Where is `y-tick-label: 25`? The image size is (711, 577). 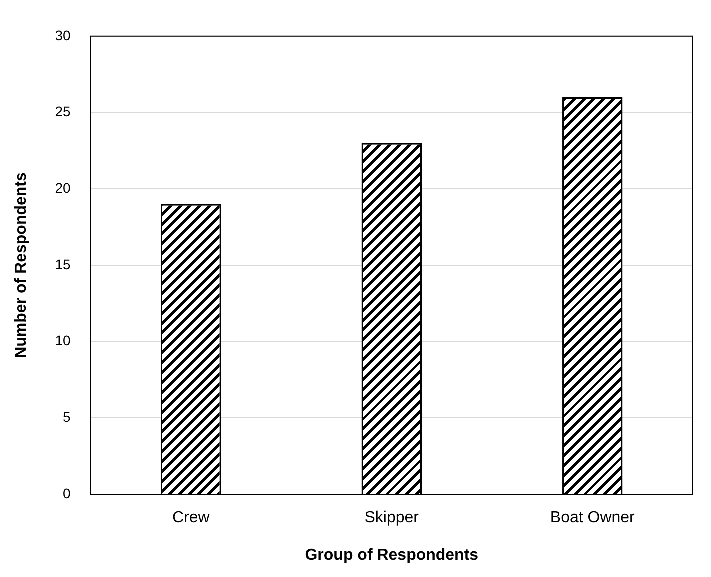 y-tick-label: 25 is located at coordinates (63, 112).